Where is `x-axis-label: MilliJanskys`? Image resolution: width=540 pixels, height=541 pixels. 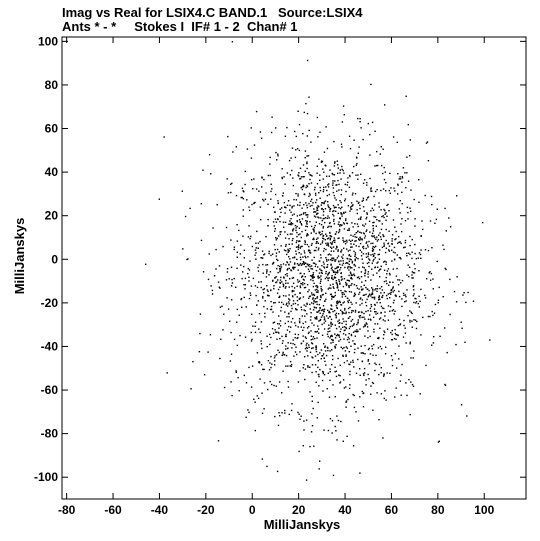
x-axis-label: MilliJanskys is located at coordinates (302, 524).